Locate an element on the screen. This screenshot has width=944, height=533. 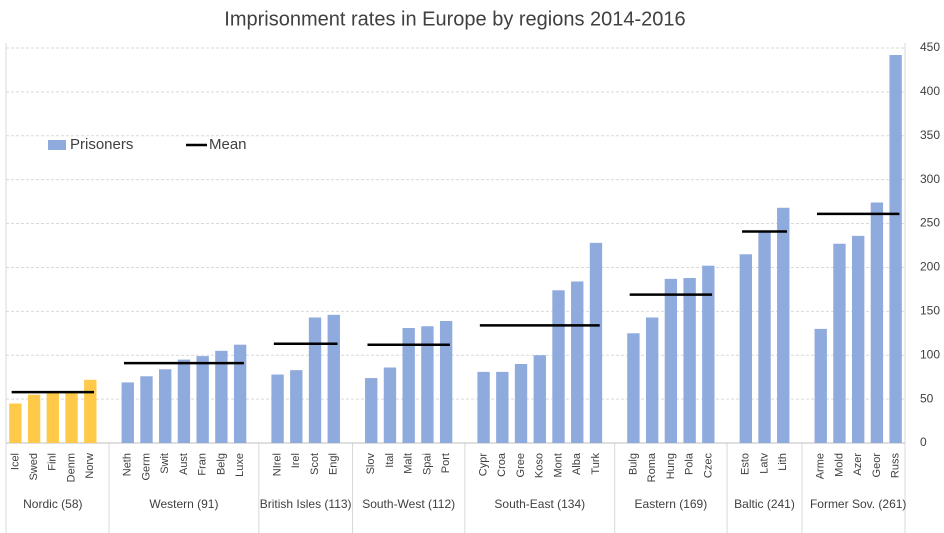
group-label: Eastern (169) is located at coordinates (671, 504).